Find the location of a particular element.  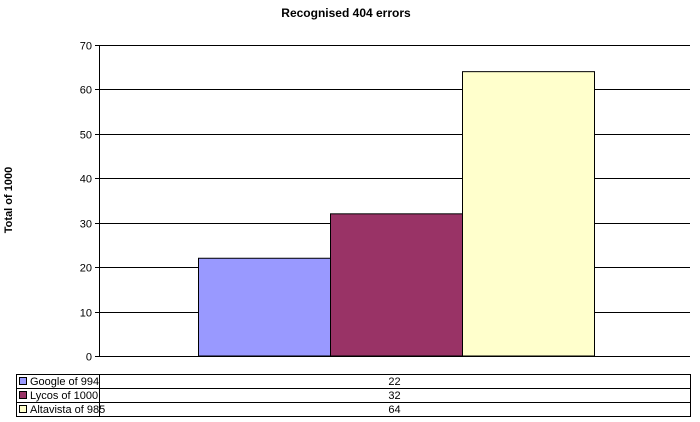

table-border is located at coordinates (353, 395).